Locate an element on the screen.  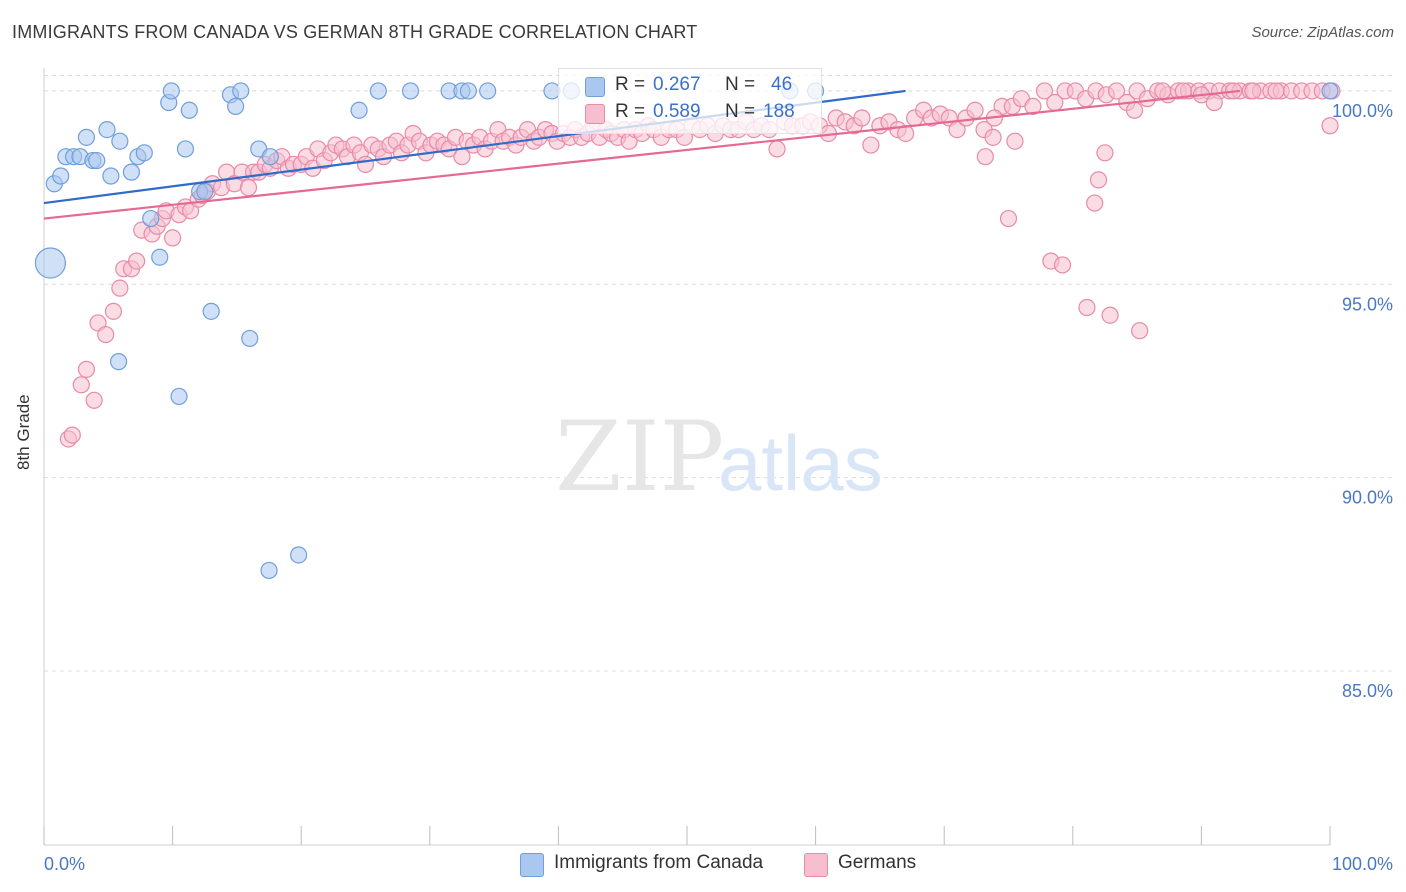
legend-swatch-pink is located at coordinates (595, 114).